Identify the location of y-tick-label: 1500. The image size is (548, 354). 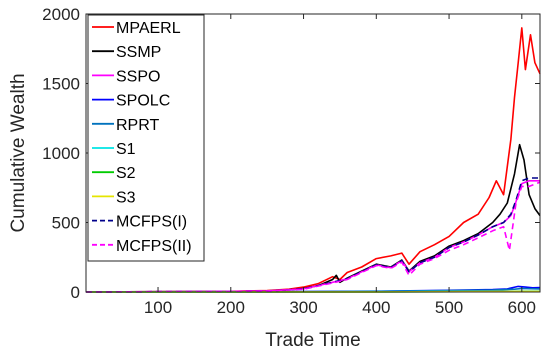
(61, 84).